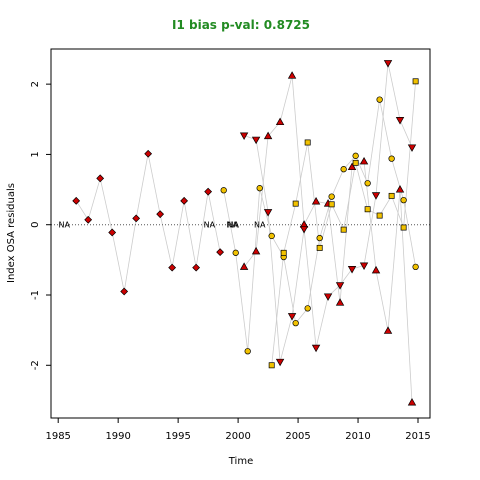  I want to click on x-tick-label: 1985, so click(57, 436).